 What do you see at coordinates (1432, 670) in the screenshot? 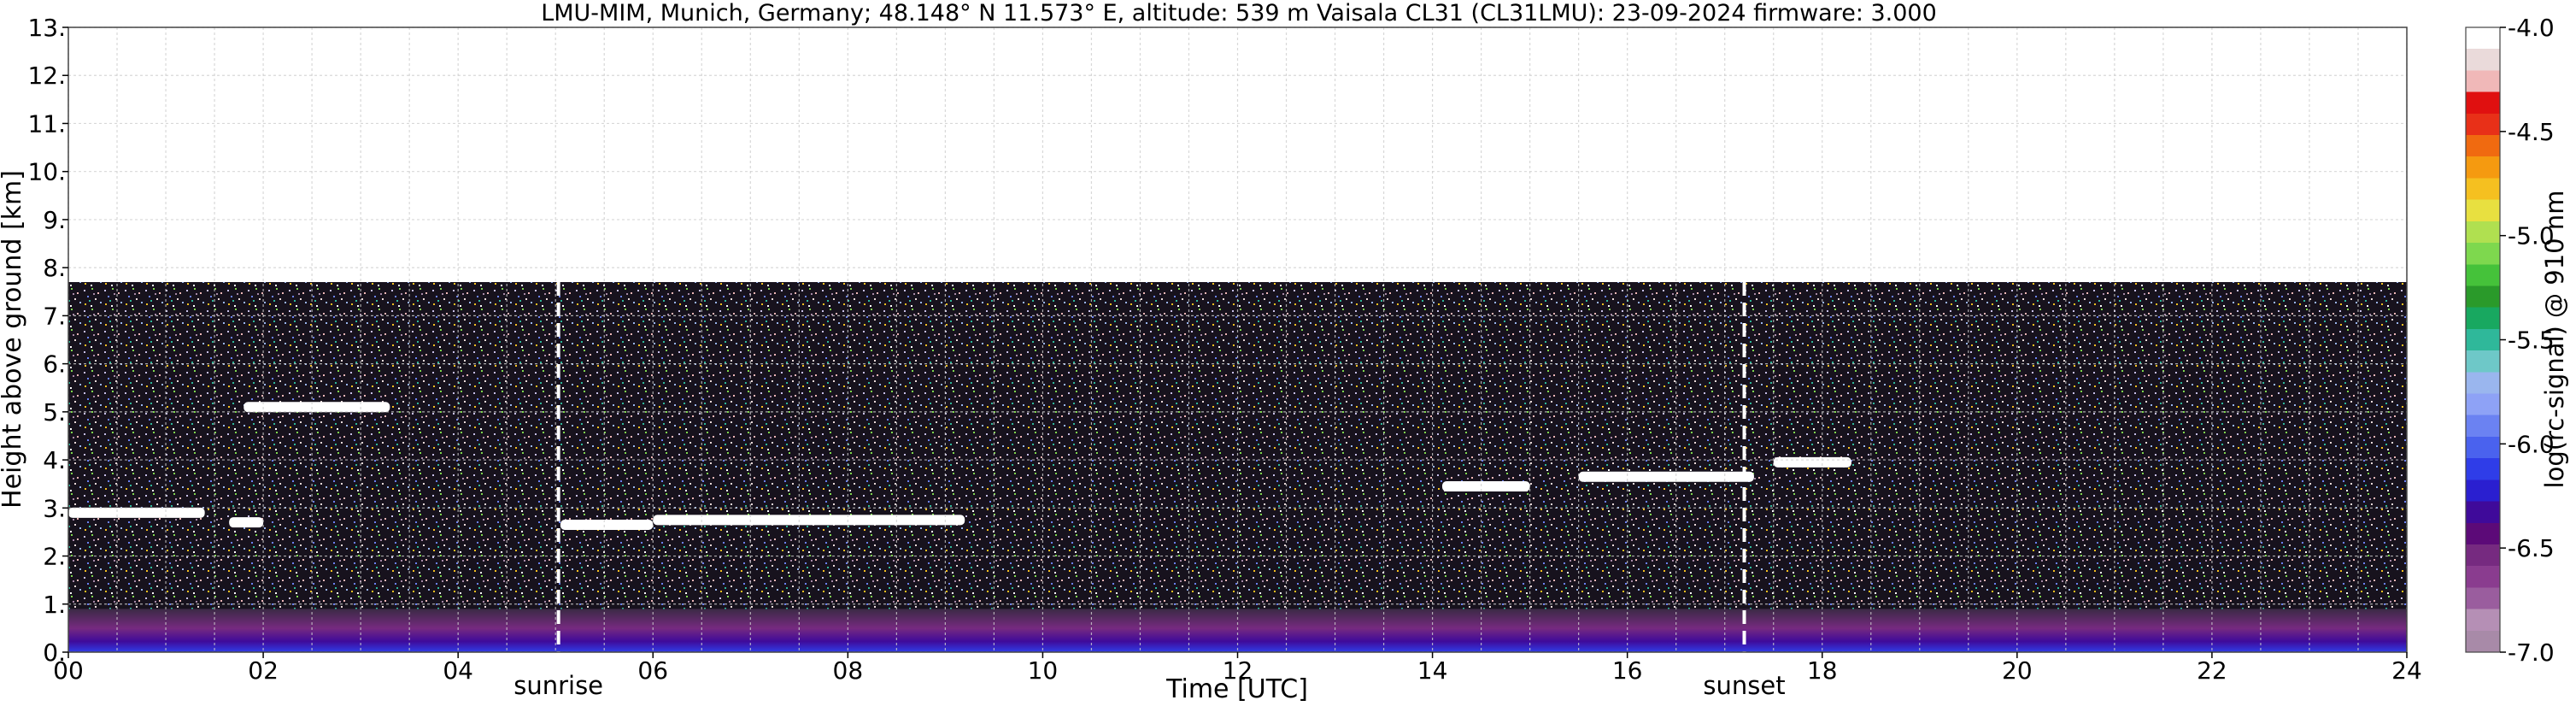
I see `x-tick-label: 14` at bounding box center [1432, 670].